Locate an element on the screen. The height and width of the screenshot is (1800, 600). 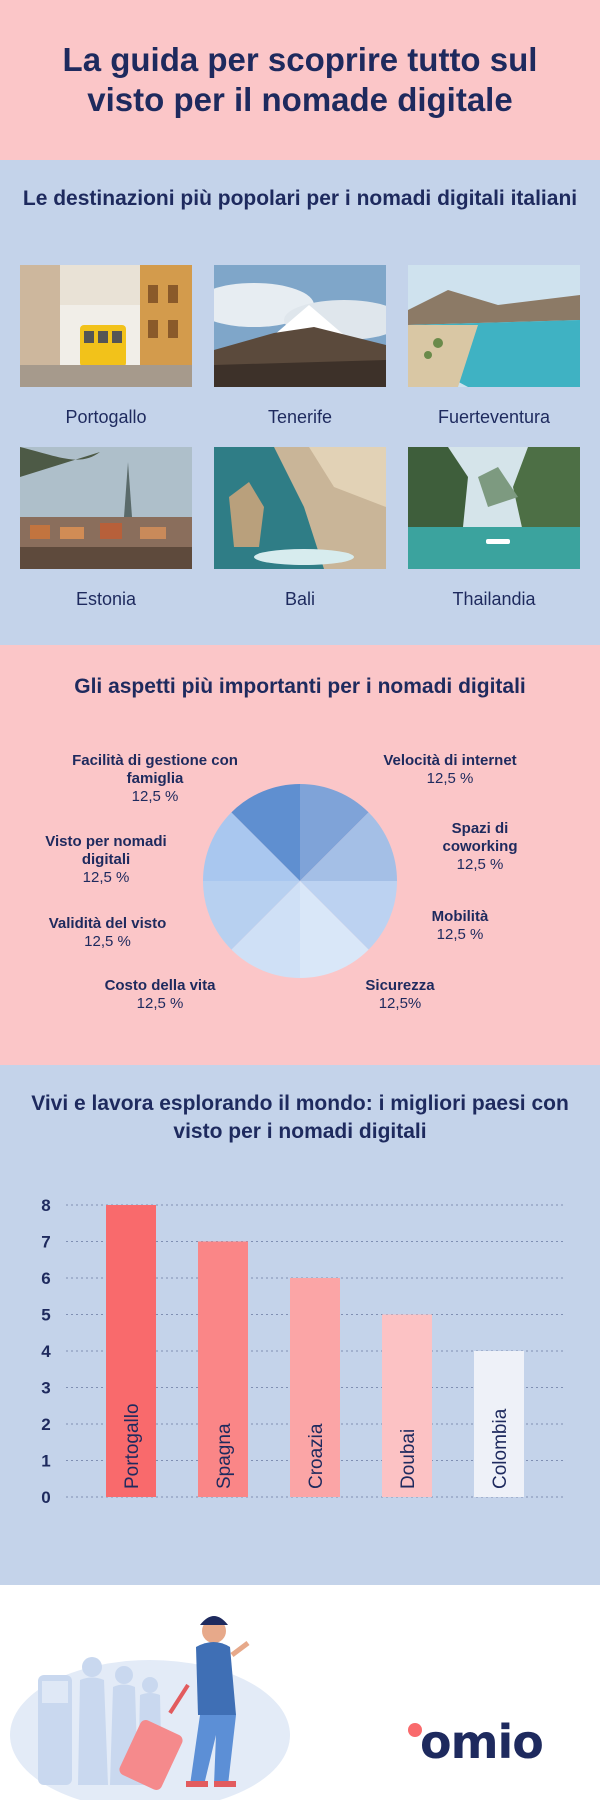
thailandia-photo is located at coordinates (494, 508).